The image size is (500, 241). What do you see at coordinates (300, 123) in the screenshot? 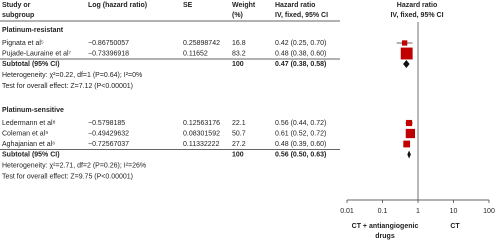
I see `hr-ci: 0.56 (0.44, 0.72)` at bounding box center [300, 123].